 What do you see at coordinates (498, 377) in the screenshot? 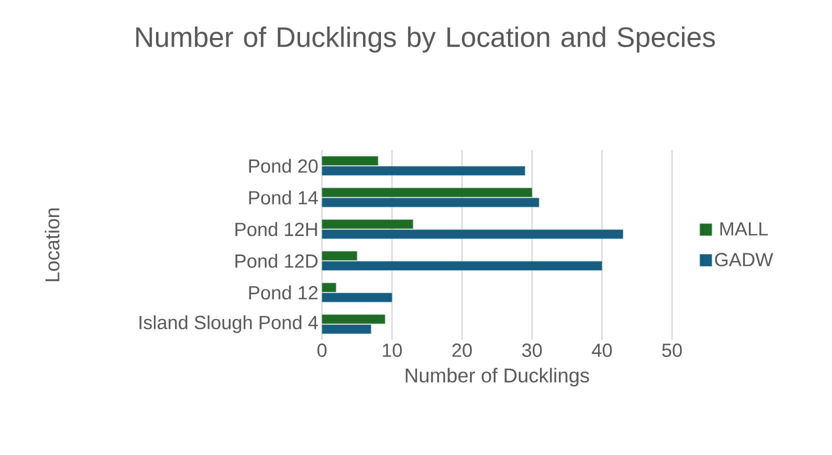
I see `x-axis-title: Number of Ducklings` at bounding box center [498, 377].